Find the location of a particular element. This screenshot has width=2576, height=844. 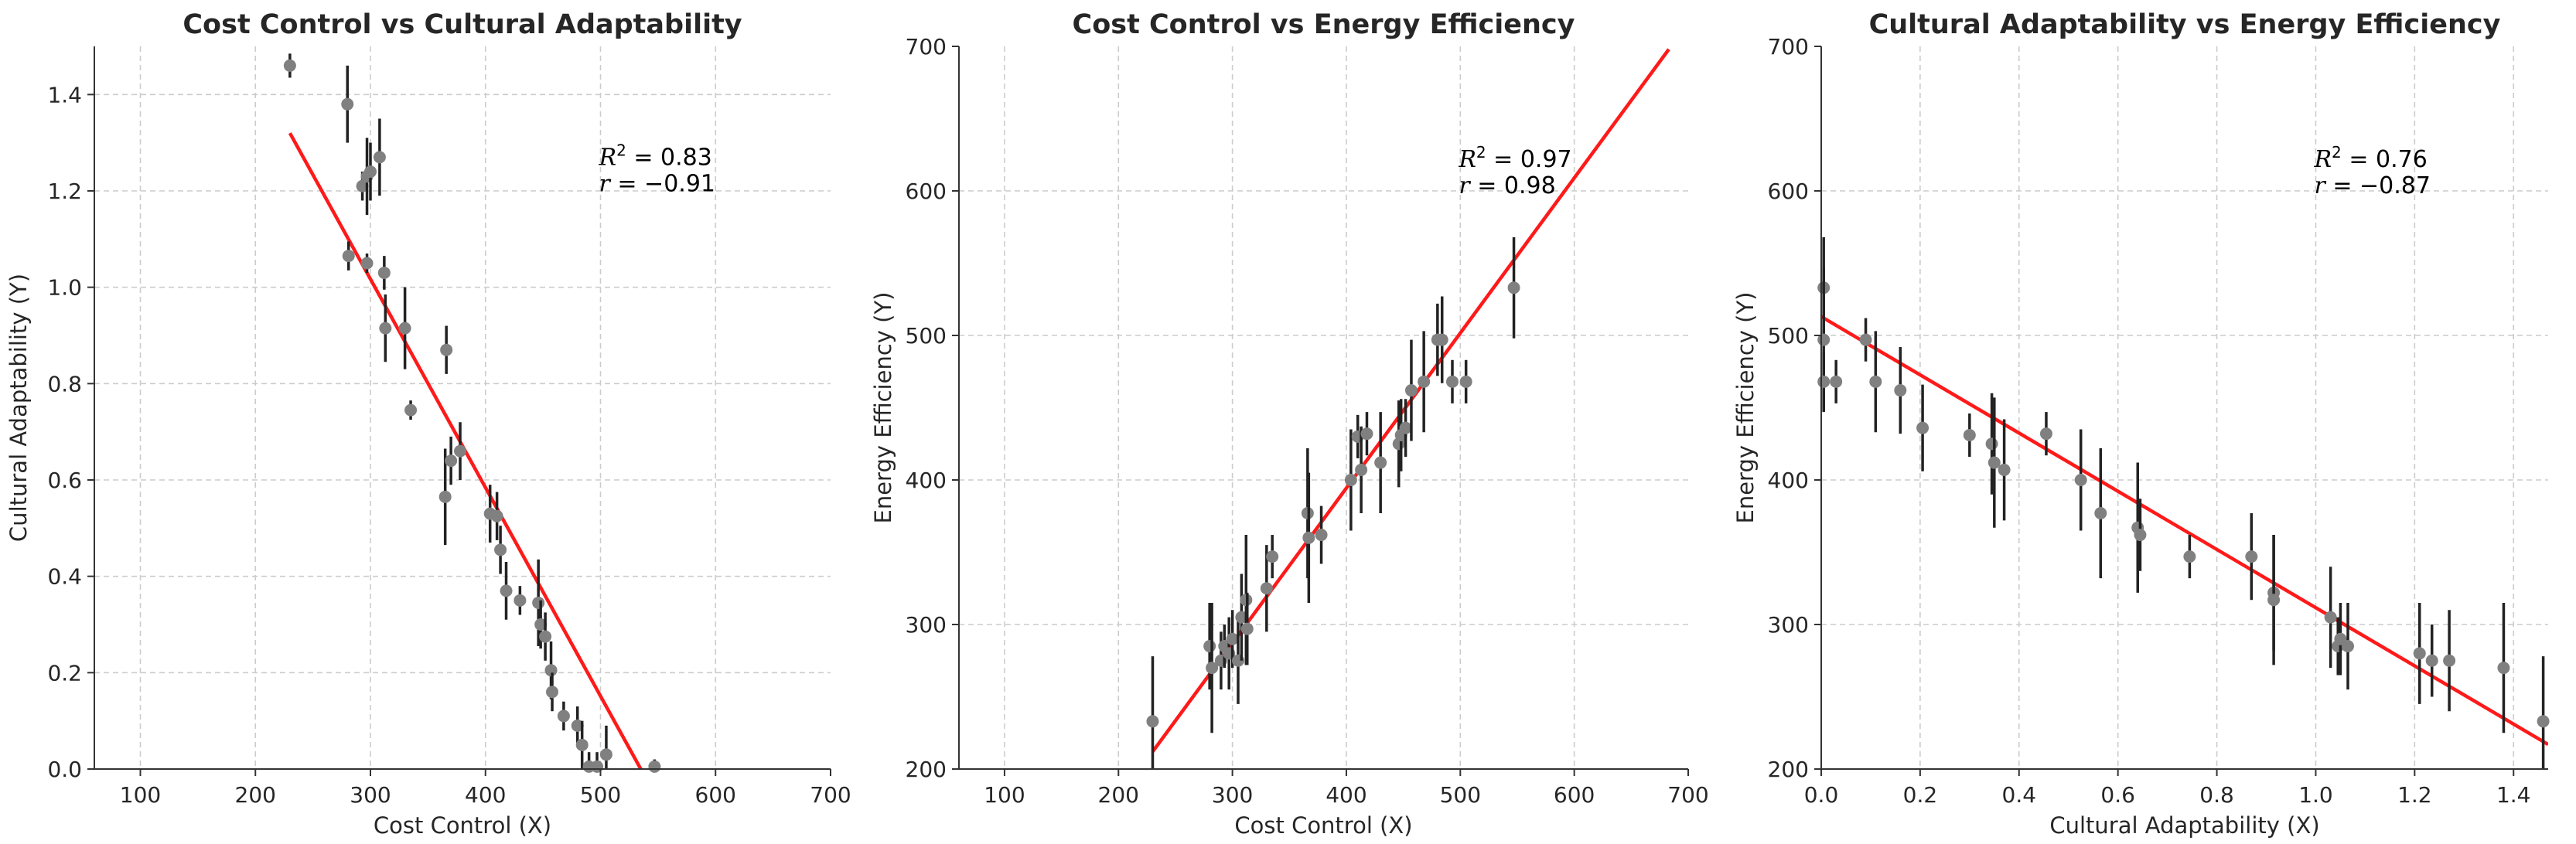

x-tick-label: 400 is located at coordinates (1346, 795).